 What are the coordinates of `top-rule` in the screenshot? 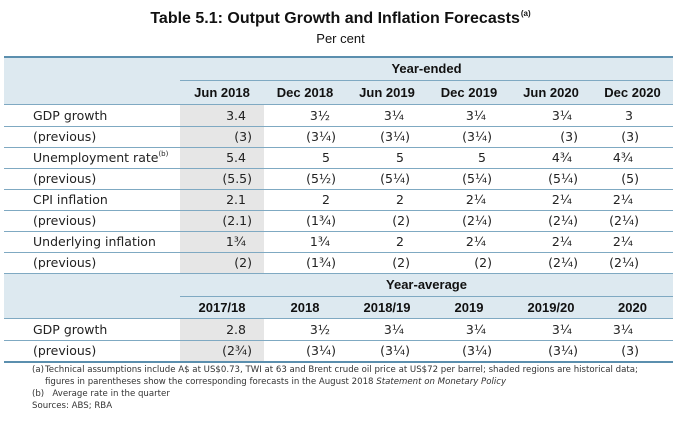 It's located at (338, 57).